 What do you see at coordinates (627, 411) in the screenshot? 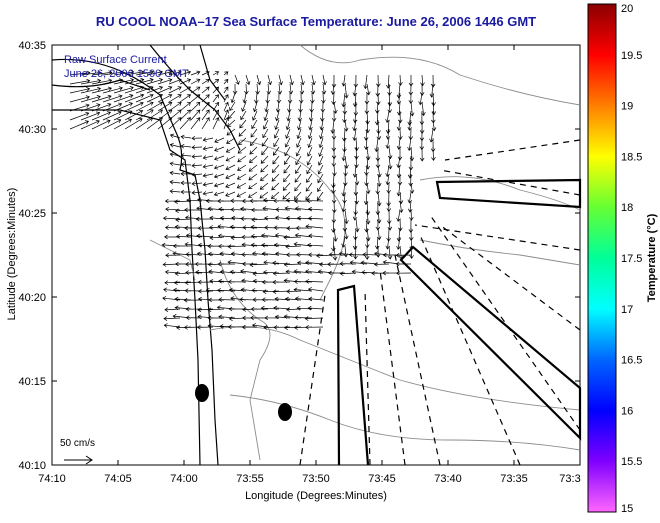
I see `colorbar-tick-label: 16` at bounding box center [627, 411].